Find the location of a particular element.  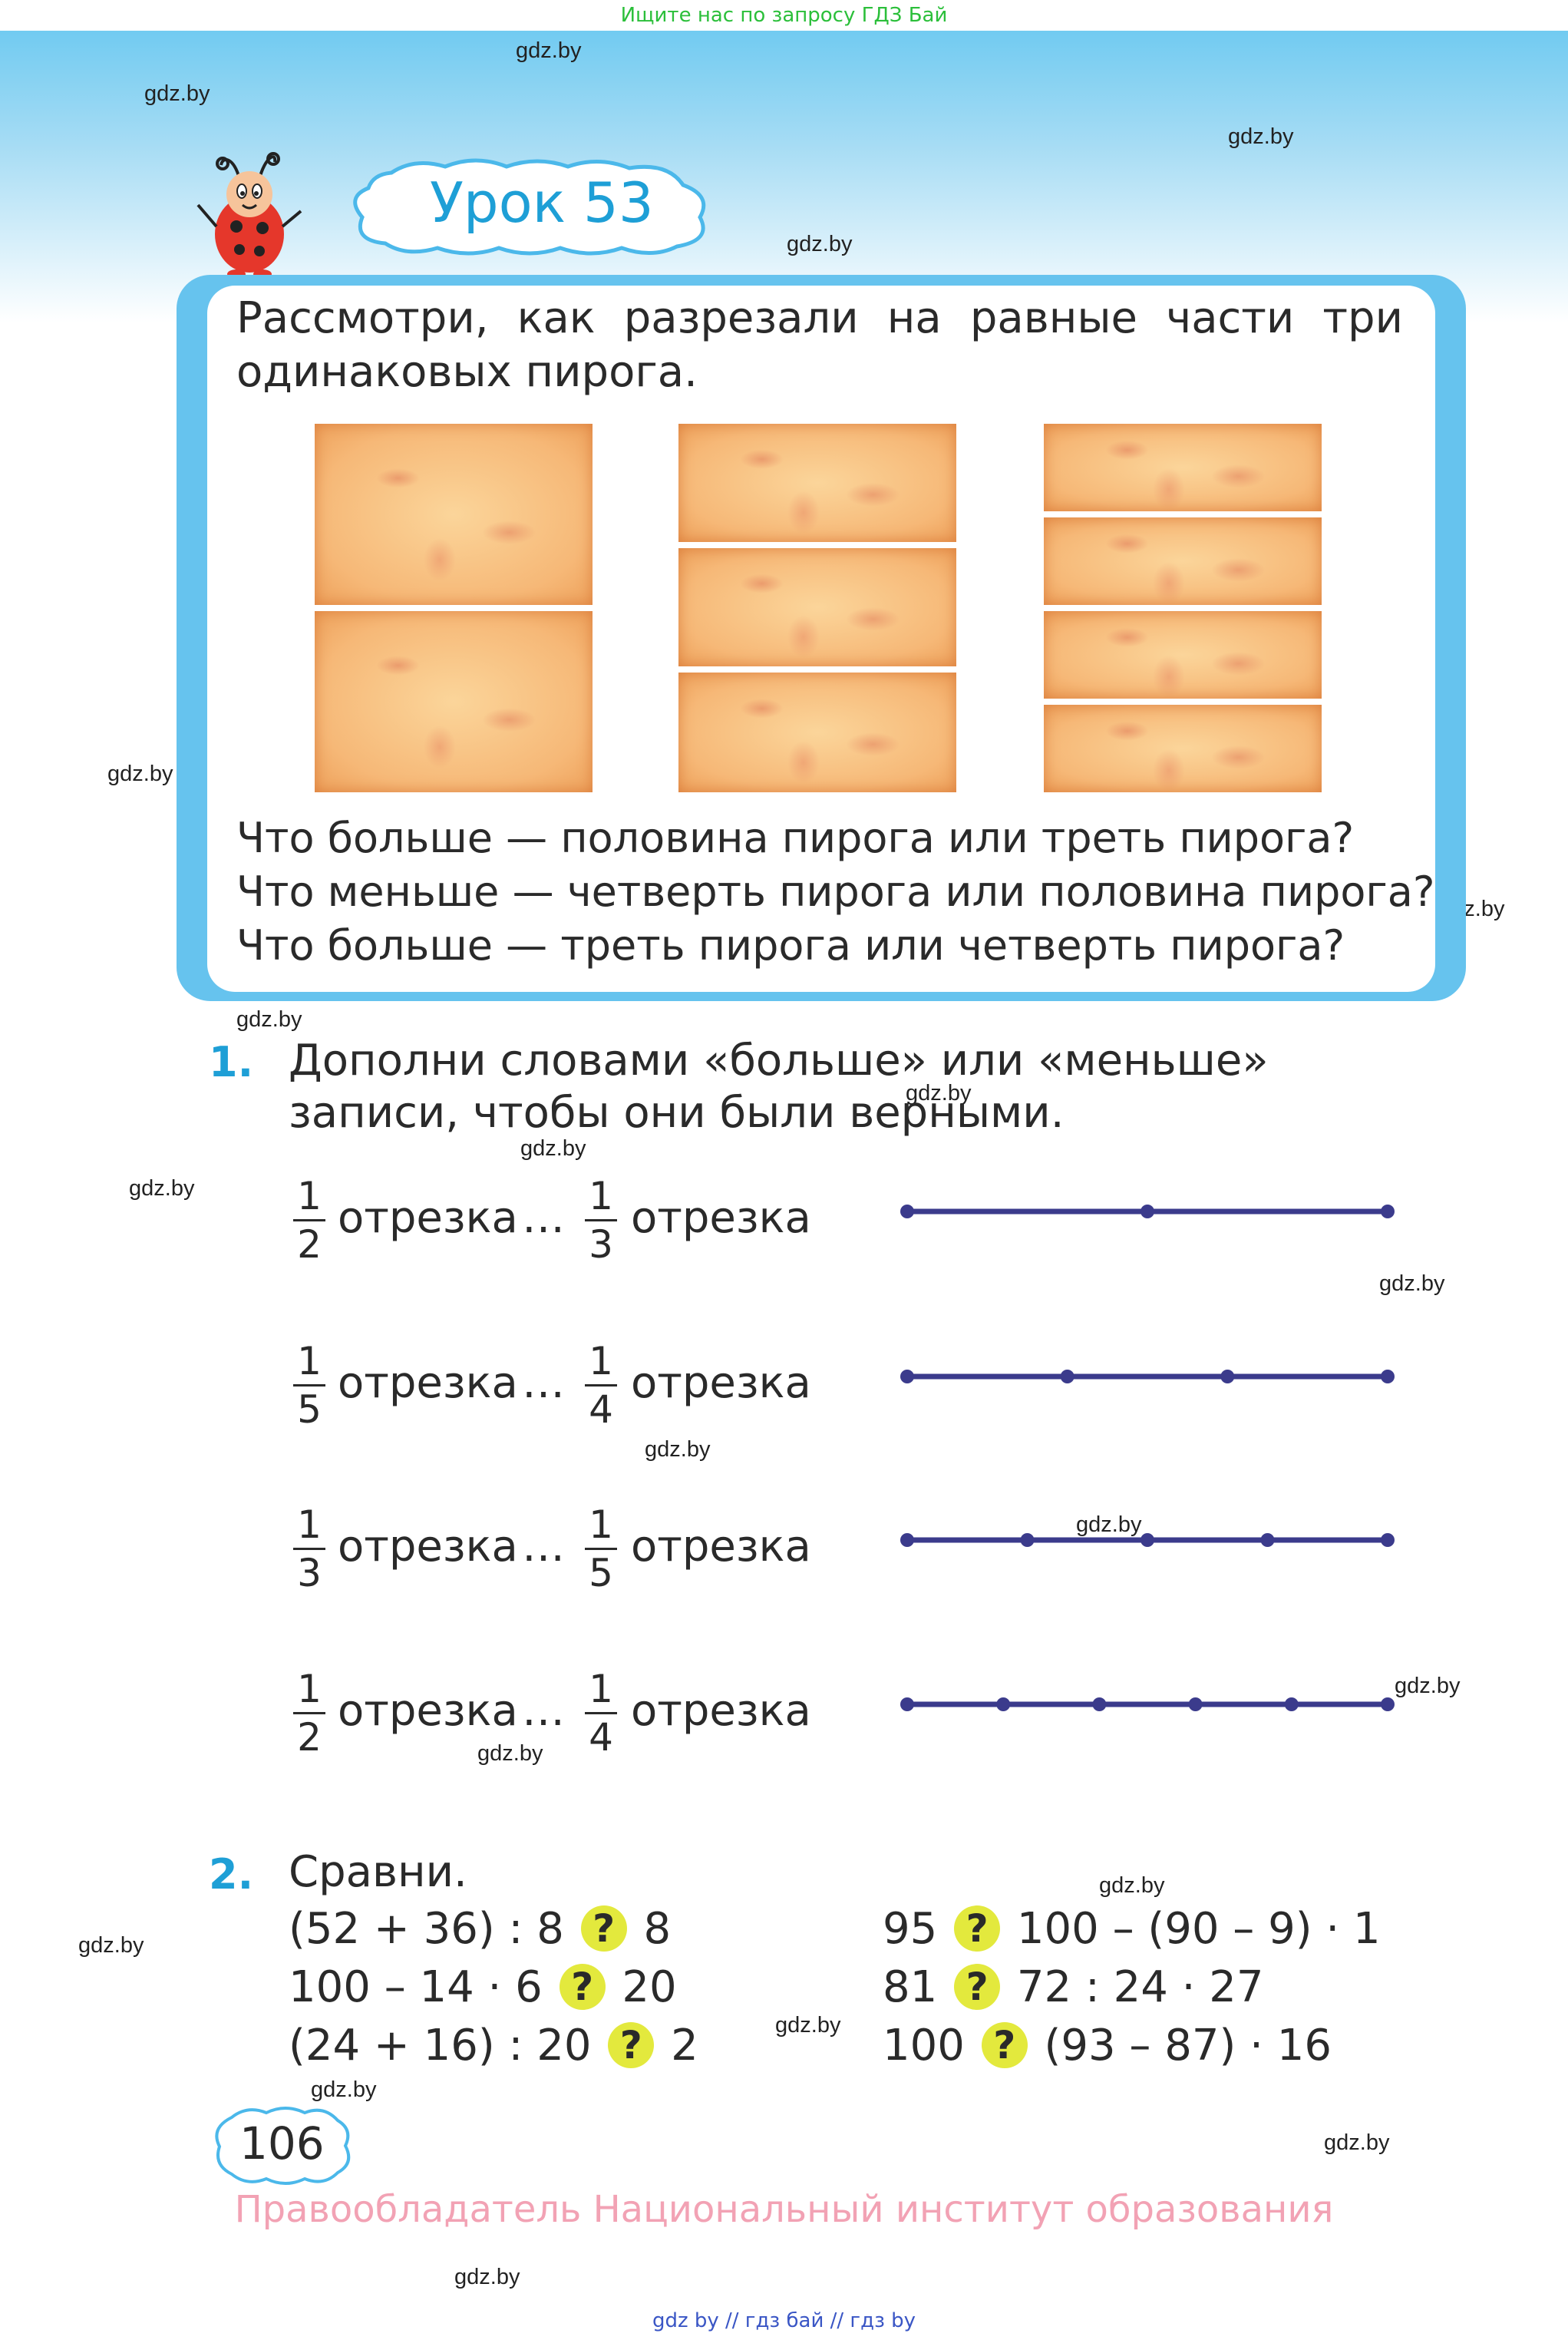

page-number-cloud-icon is located at coordinates (283, 2146).